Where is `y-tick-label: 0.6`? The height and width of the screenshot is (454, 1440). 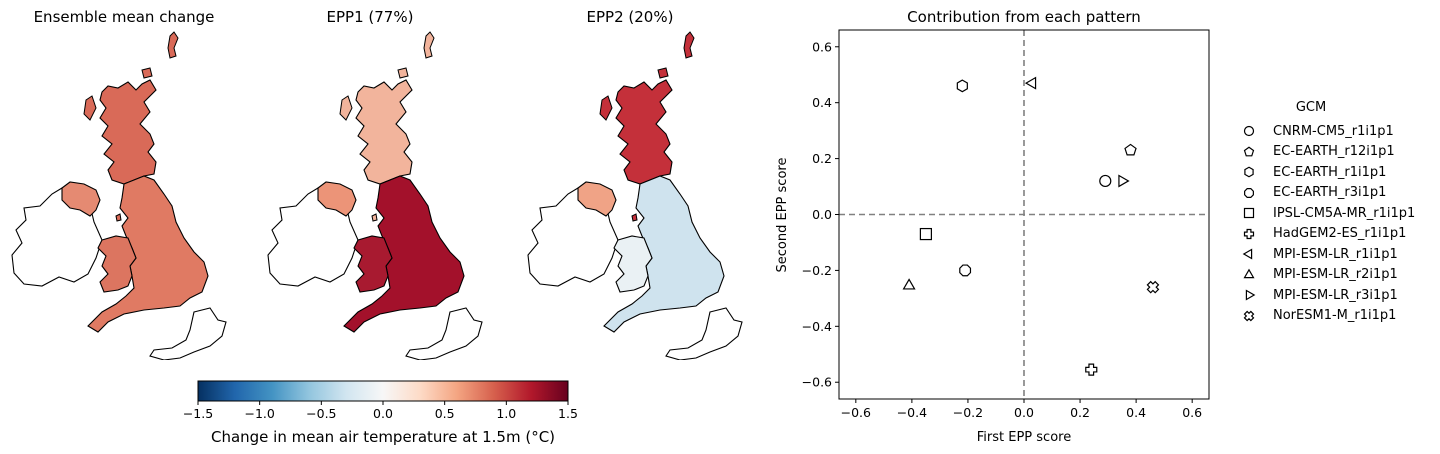 y-tick-label: 0.6 is located at coordinates (822, 46).